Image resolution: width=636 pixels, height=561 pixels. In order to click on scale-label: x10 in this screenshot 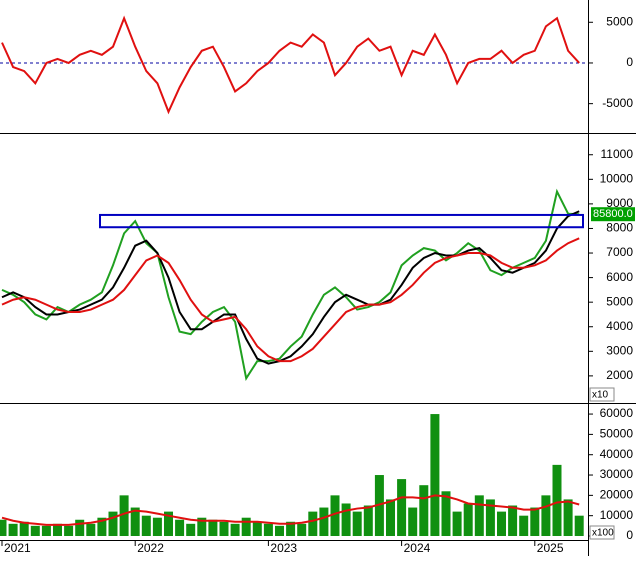, I will do `click(600, 395)`.